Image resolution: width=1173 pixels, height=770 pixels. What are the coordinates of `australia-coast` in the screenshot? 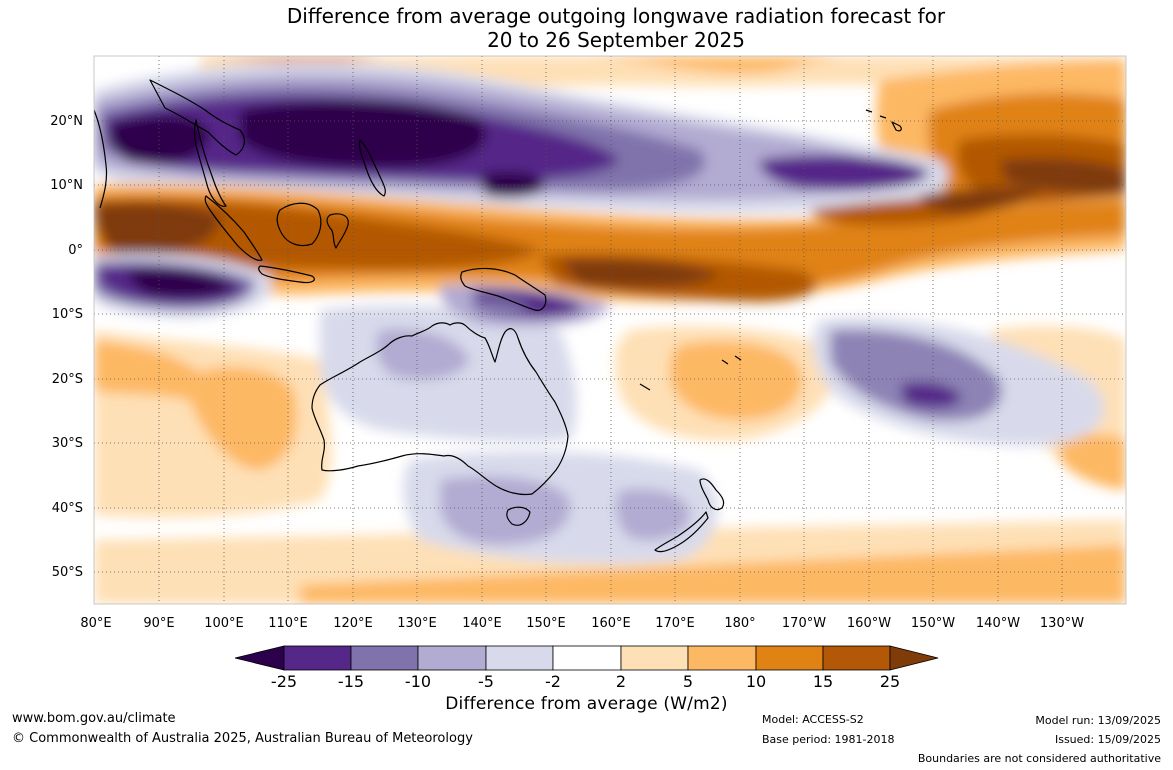 It's located at (440, 409).